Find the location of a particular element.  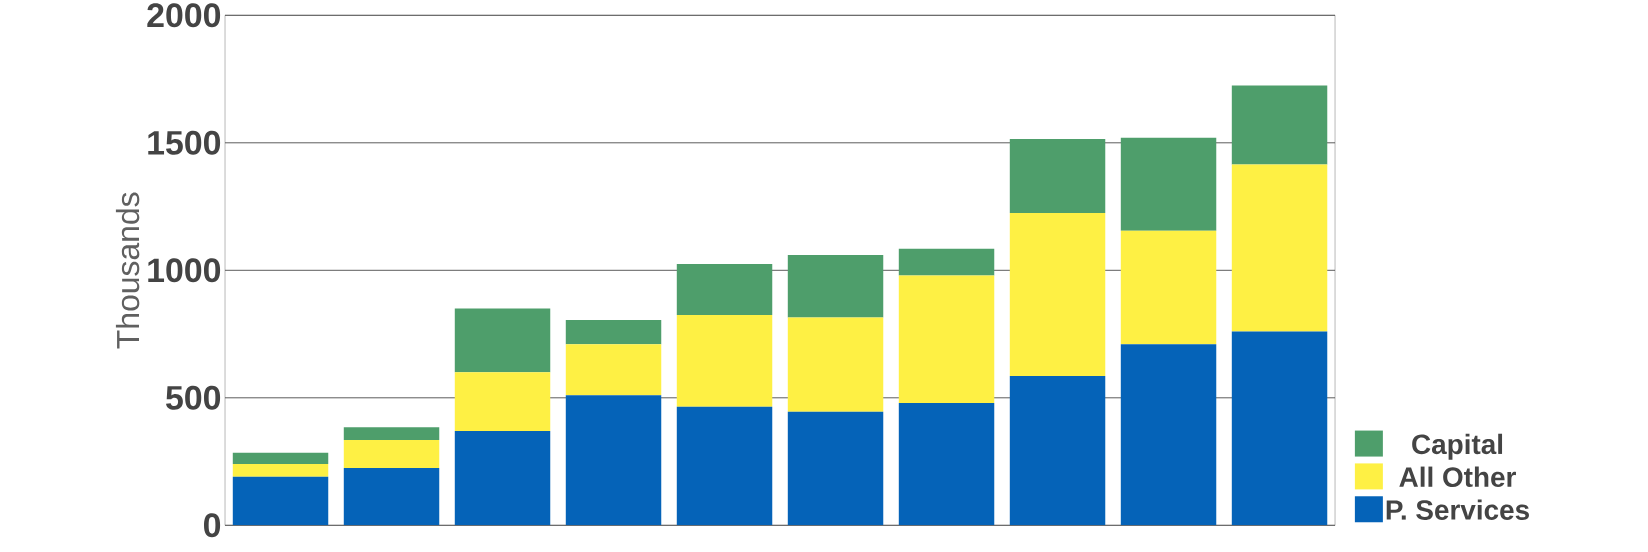

legend-label: Capital is located at coordinates (1457, 446).